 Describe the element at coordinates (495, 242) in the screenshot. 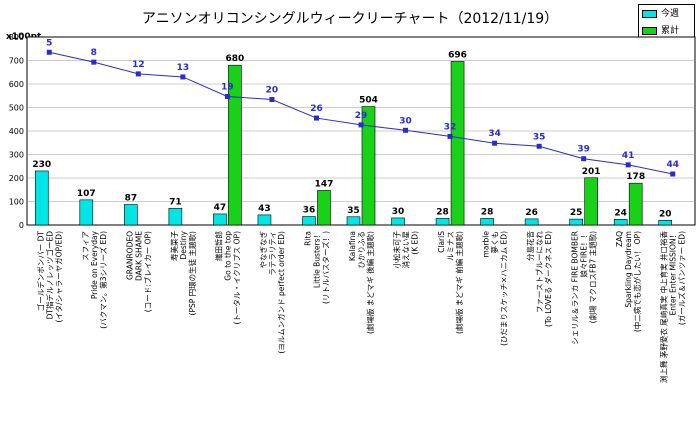

I see `x-tick-label-line: 夢くも` at that location.